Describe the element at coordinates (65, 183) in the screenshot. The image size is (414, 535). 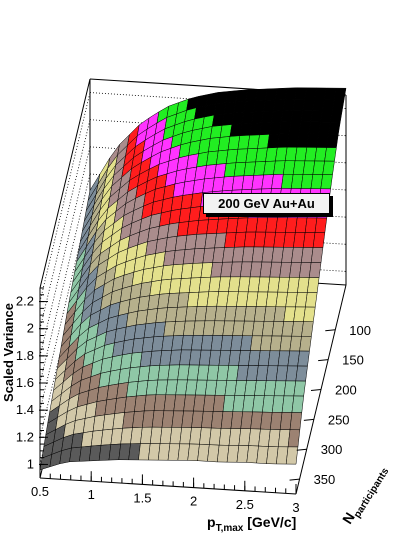
I see `box-edge` at that location.